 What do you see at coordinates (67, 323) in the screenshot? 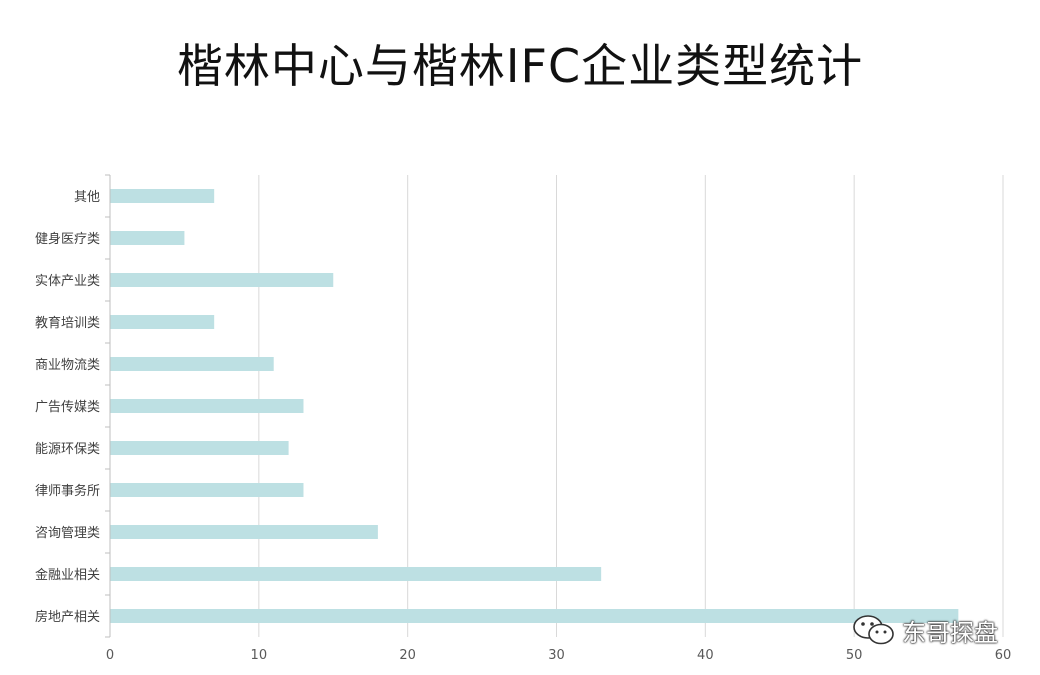
I see `category-label: 教育培训类` at bounding box center [67, 323].